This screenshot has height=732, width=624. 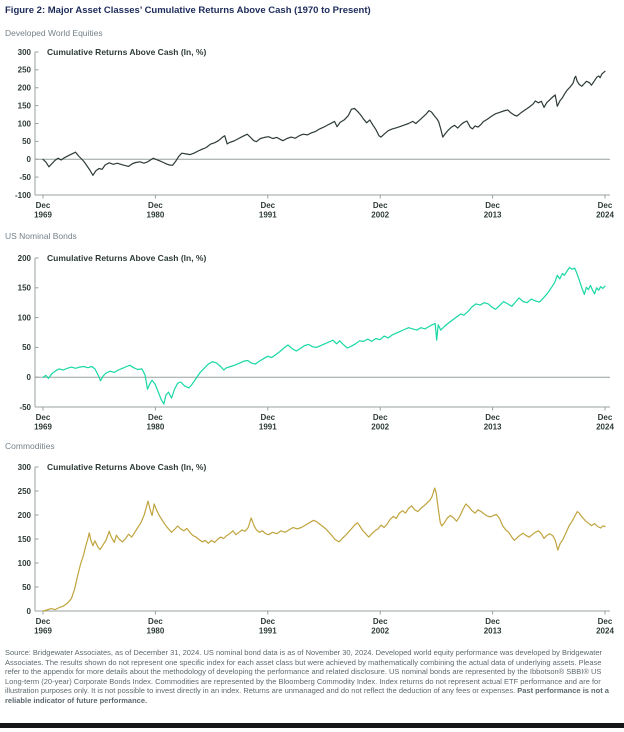 What do you see at coordinates (41, 236) in the screenshot?
I see `chart-subtitle-bonds: US Nominal Bonds` at bounding box center [41, 236].